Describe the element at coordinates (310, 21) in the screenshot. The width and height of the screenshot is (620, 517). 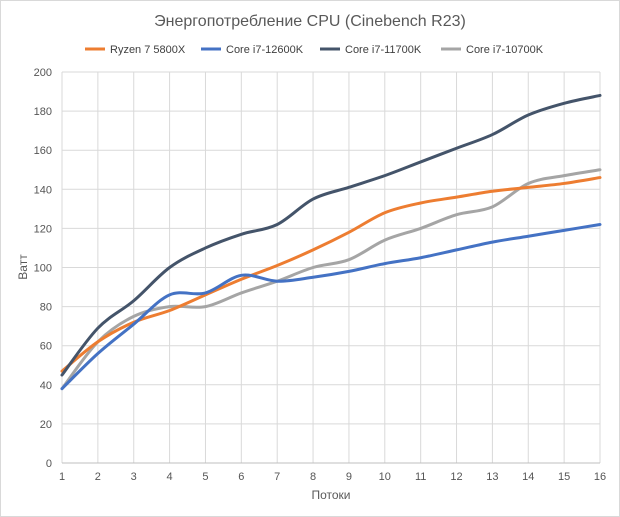
I see `chart-title: Энергопотребление CPU (Cinebench R23)` at that location.